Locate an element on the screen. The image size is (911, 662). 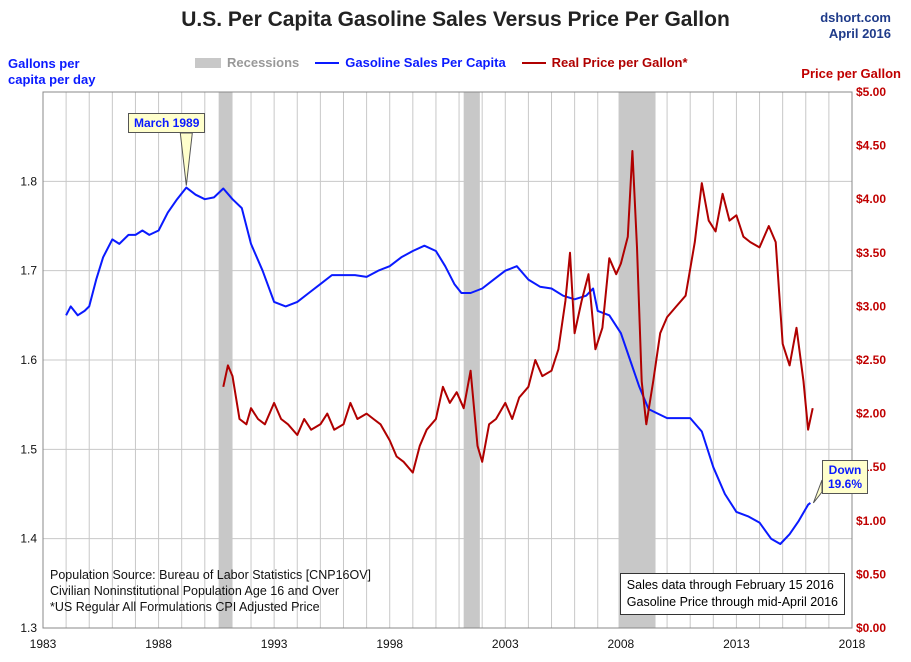
source-credit: dshort.com April 2016 is located at coordinates (855, 26).